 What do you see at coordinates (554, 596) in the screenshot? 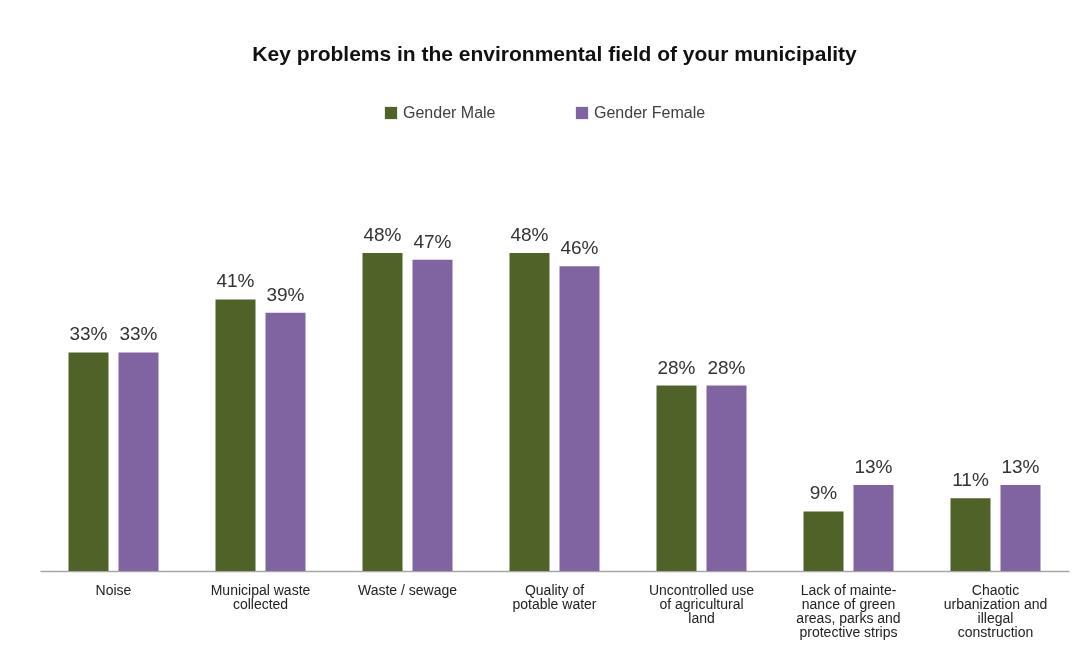
I see `x-tick-label: Quality of potable water` at bounding box center [554, 596].